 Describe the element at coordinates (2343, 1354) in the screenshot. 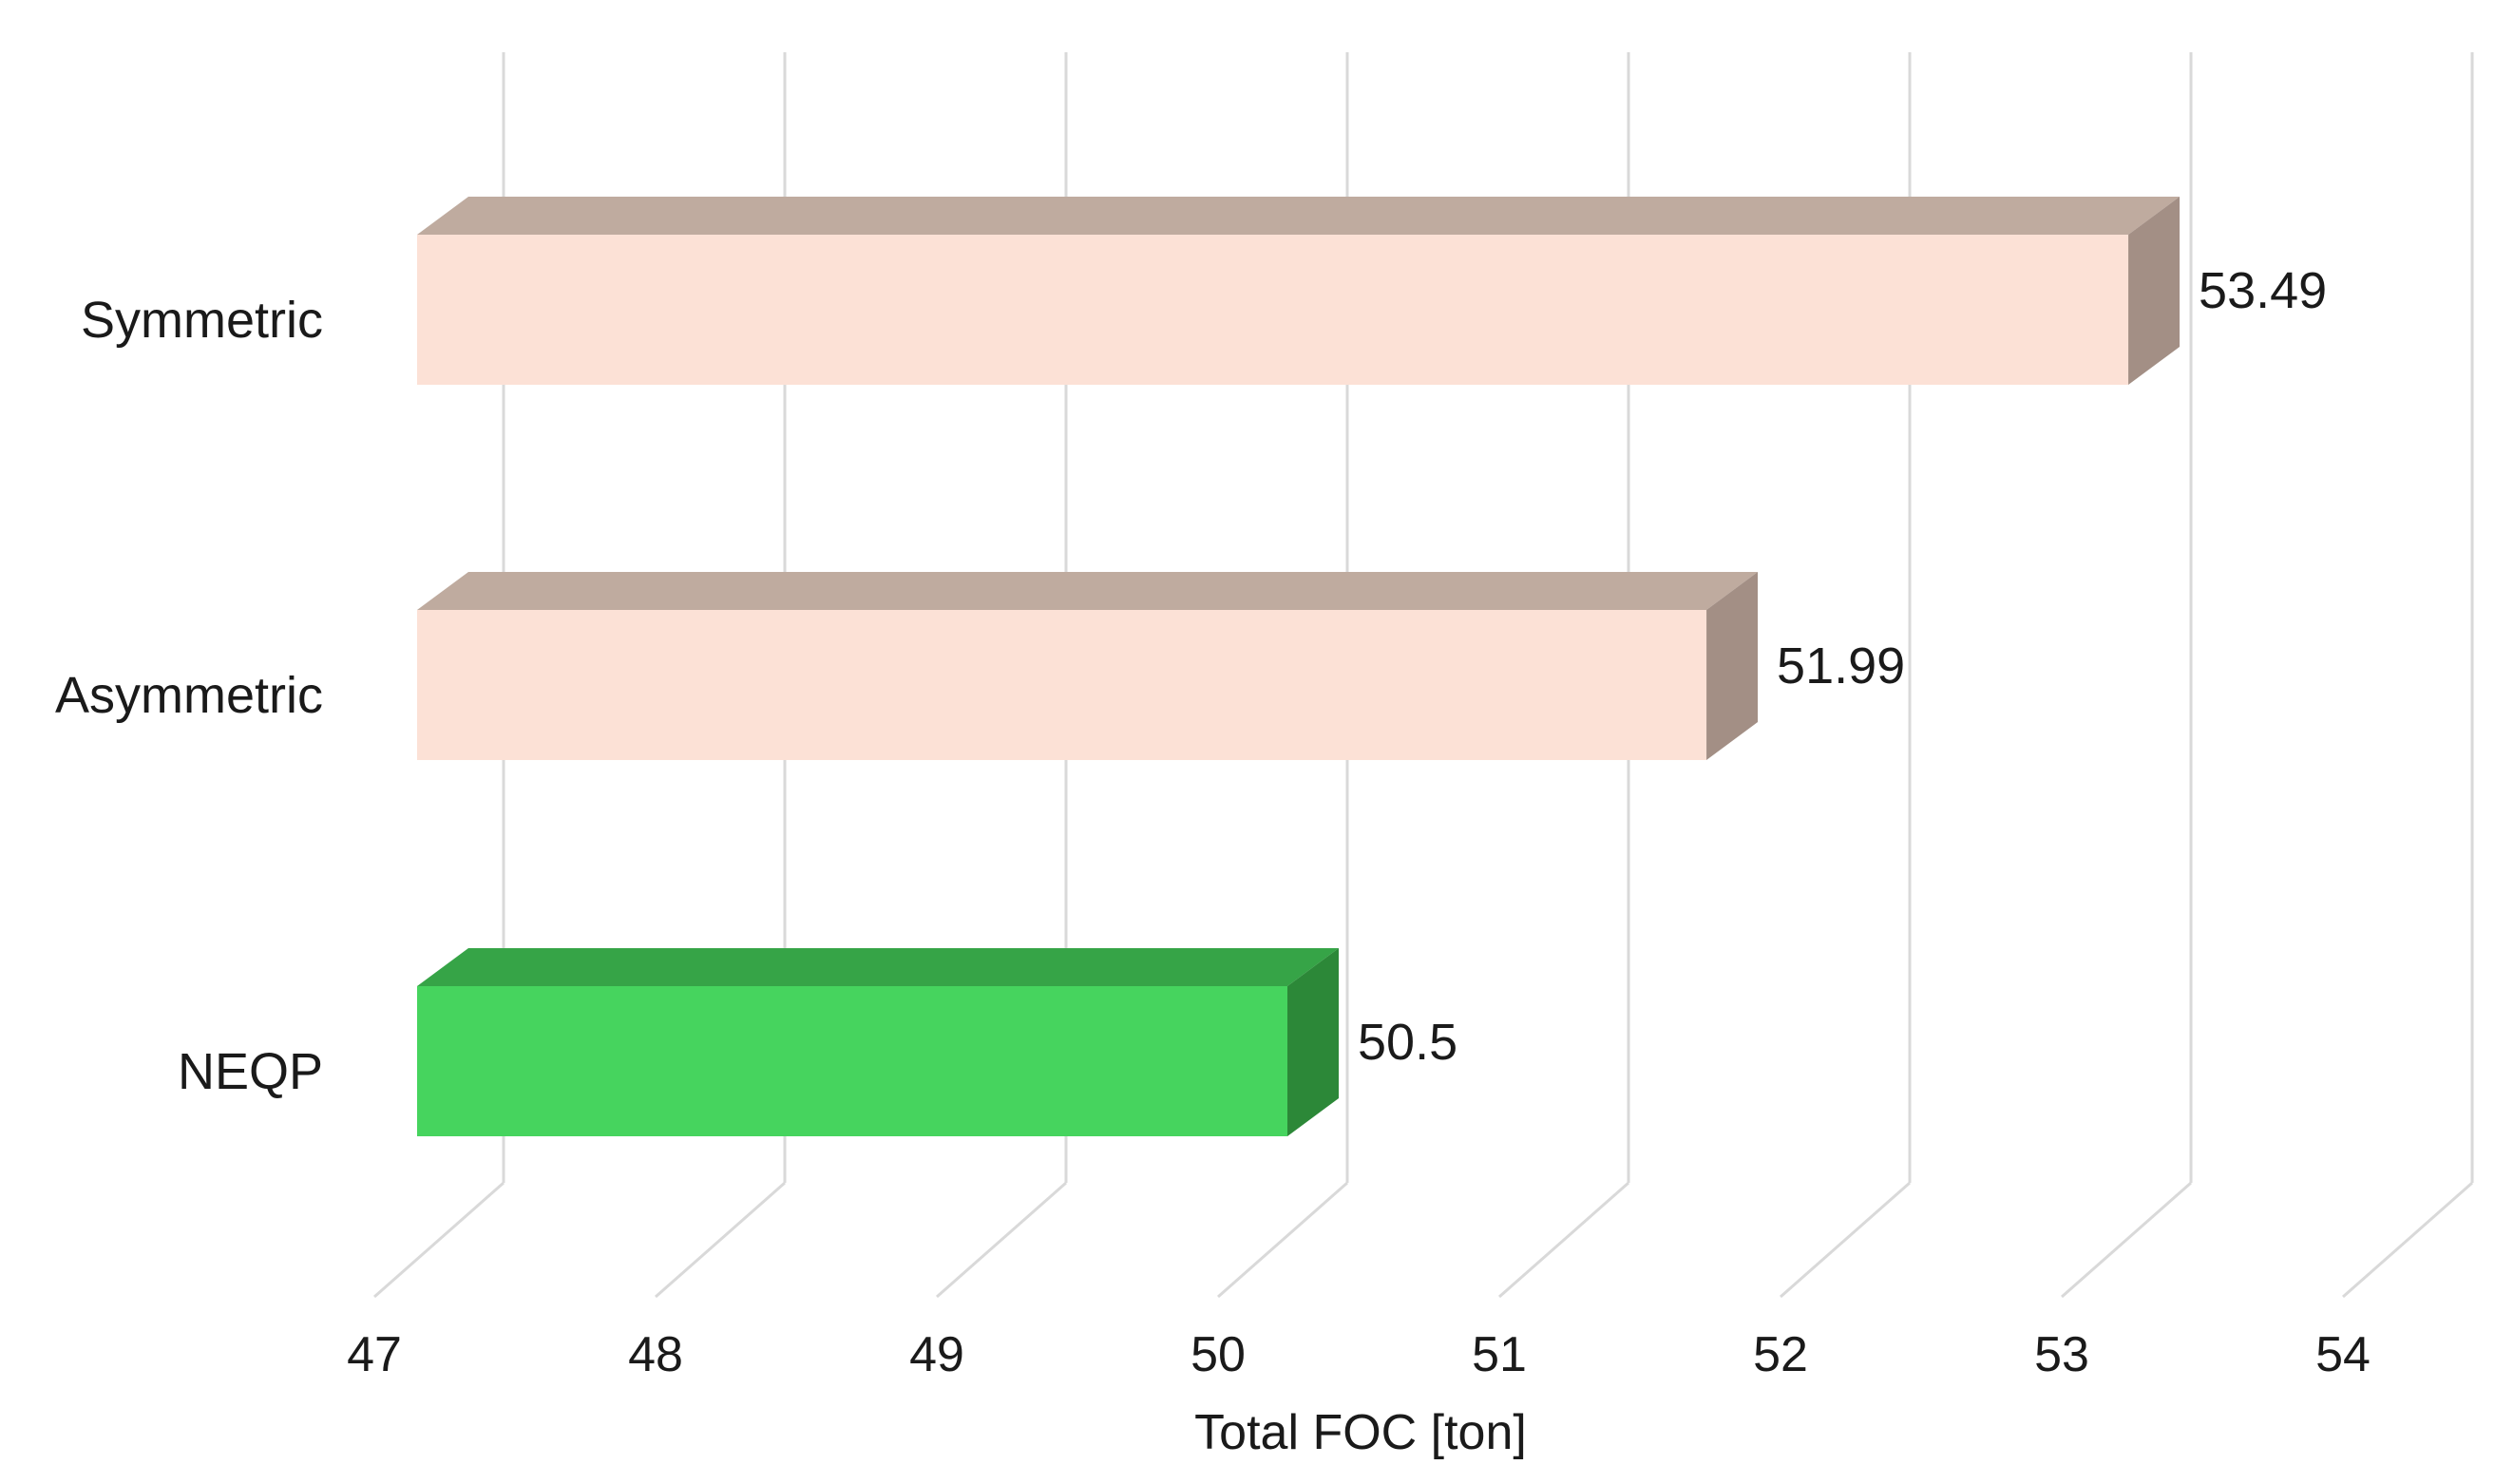

I see `x-tick-label: 54` at that location.